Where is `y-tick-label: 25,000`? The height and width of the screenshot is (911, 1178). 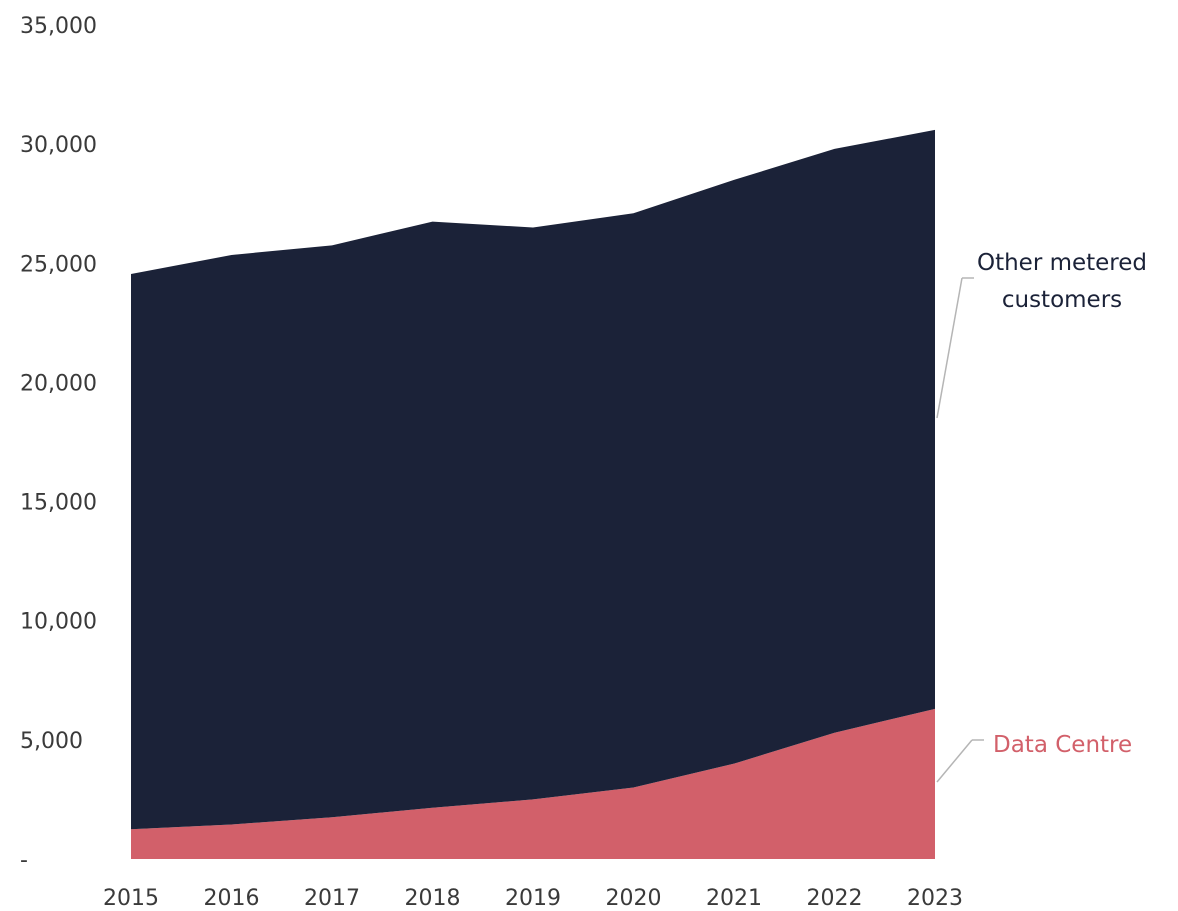
y-tick-label: 25,000 is located at coordinates (58, 264).